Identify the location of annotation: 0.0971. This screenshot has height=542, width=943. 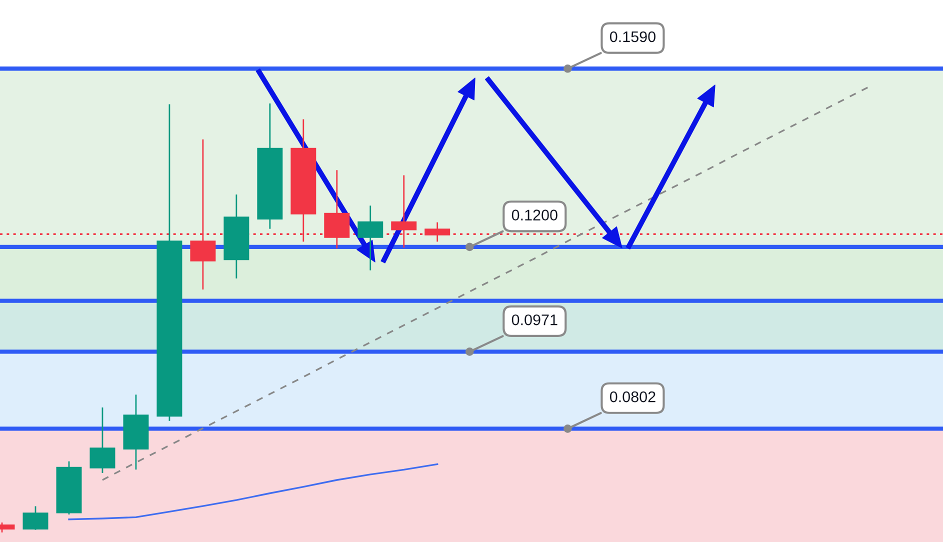
(535, 320).